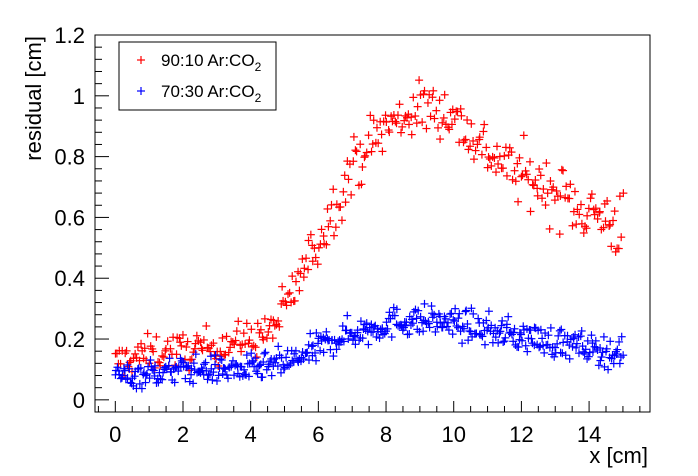  Describe the element at coordinates (197, 76) in the screenshot. I see `legend-box` at that location.